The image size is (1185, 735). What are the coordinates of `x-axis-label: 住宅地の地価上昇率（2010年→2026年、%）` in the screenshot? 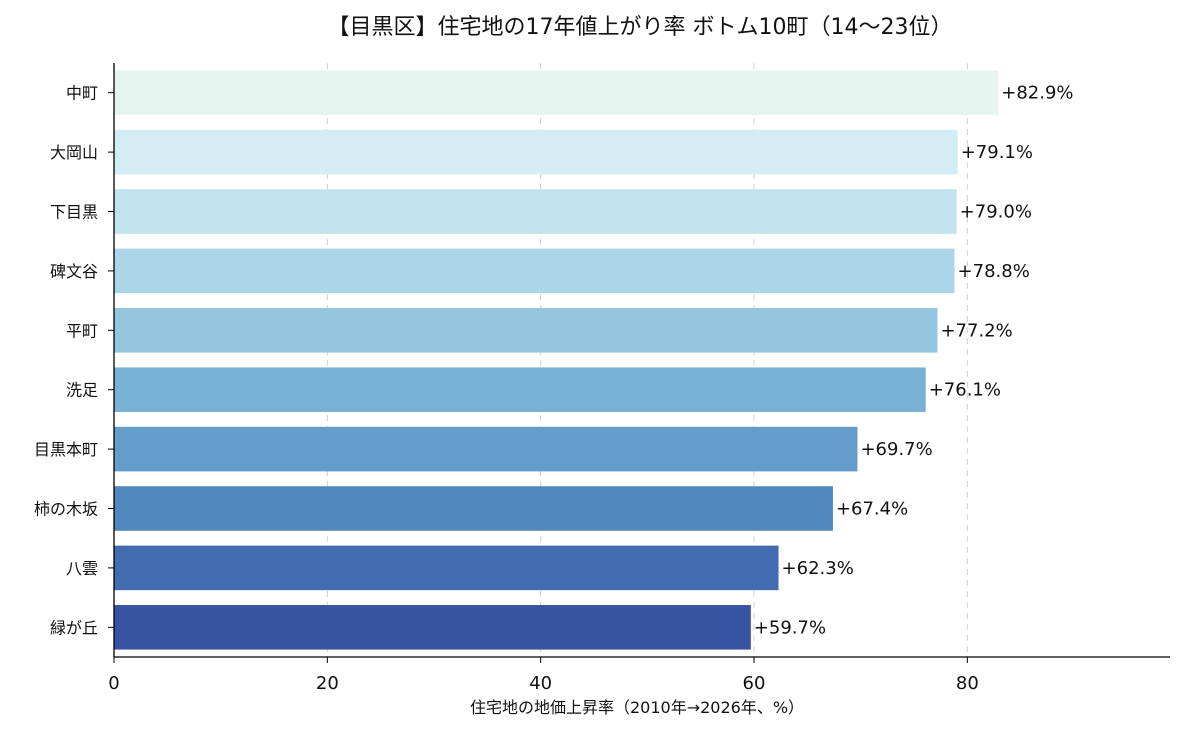 It's located at (637, 707).